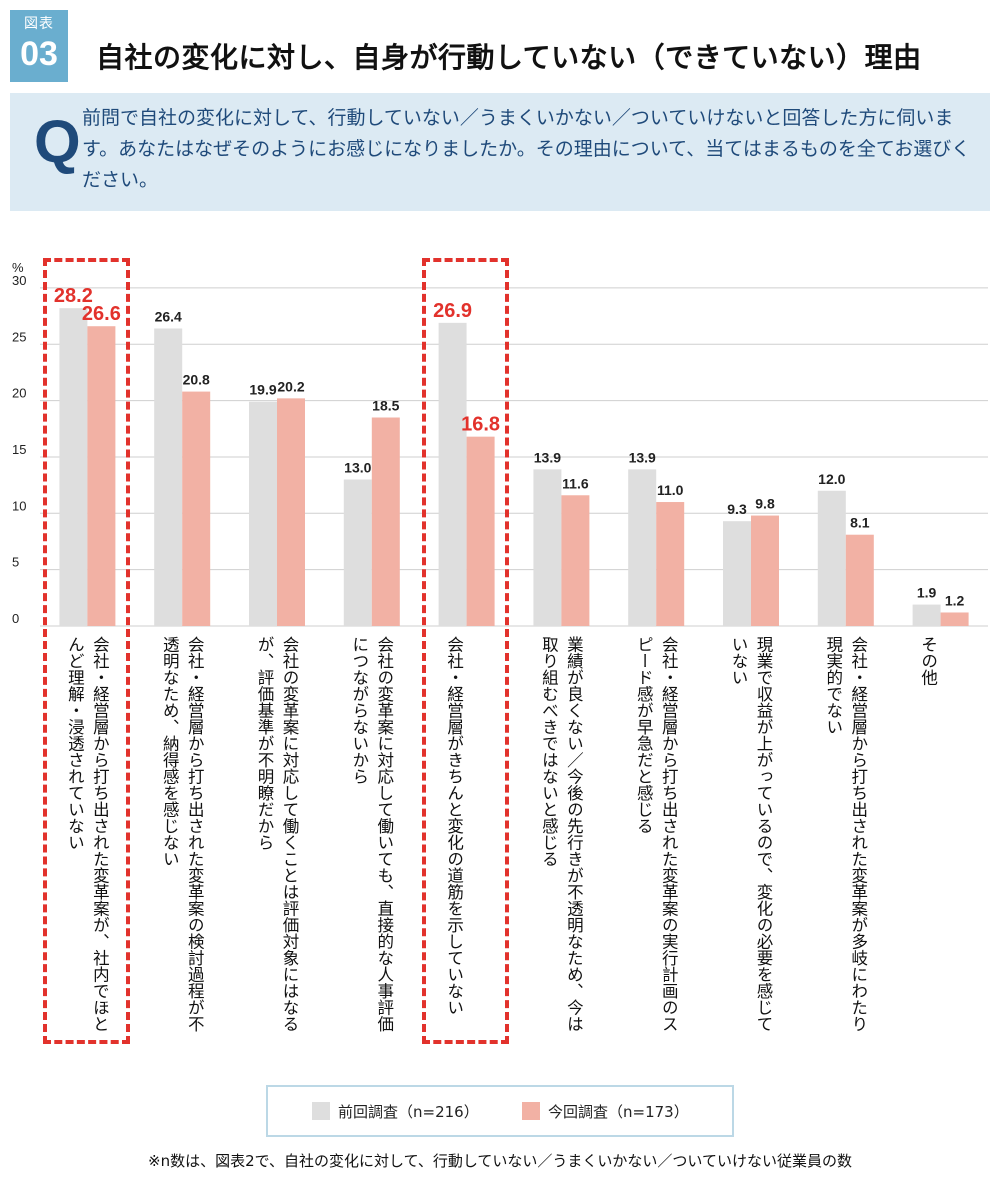 The height and width of the screenshot is (1180, 1000). I want to click on y-tick-label: 5, so click(15, 562).